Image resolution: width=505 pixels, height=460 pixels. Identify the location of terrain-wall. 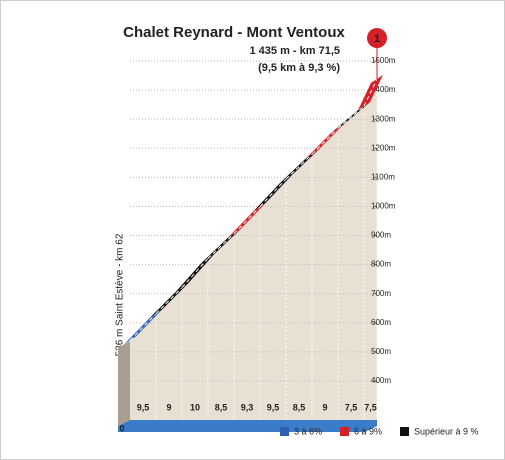
(124, 383).